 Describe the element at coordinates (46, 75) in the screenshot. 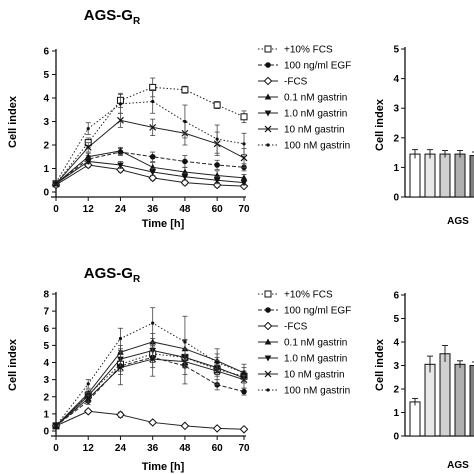

I see `y-tick-label: 5` at that location.